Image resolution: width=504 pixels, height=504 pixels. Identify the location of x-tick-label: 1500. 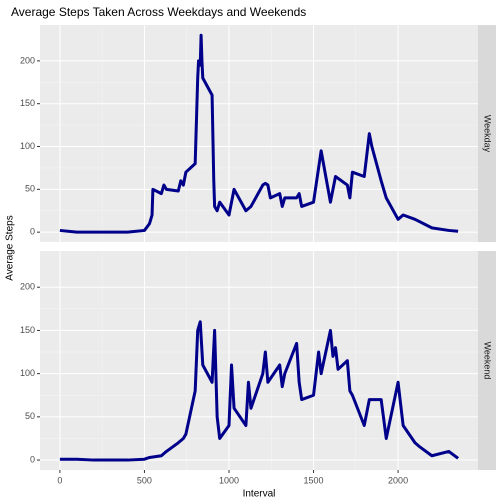
(314, 480).